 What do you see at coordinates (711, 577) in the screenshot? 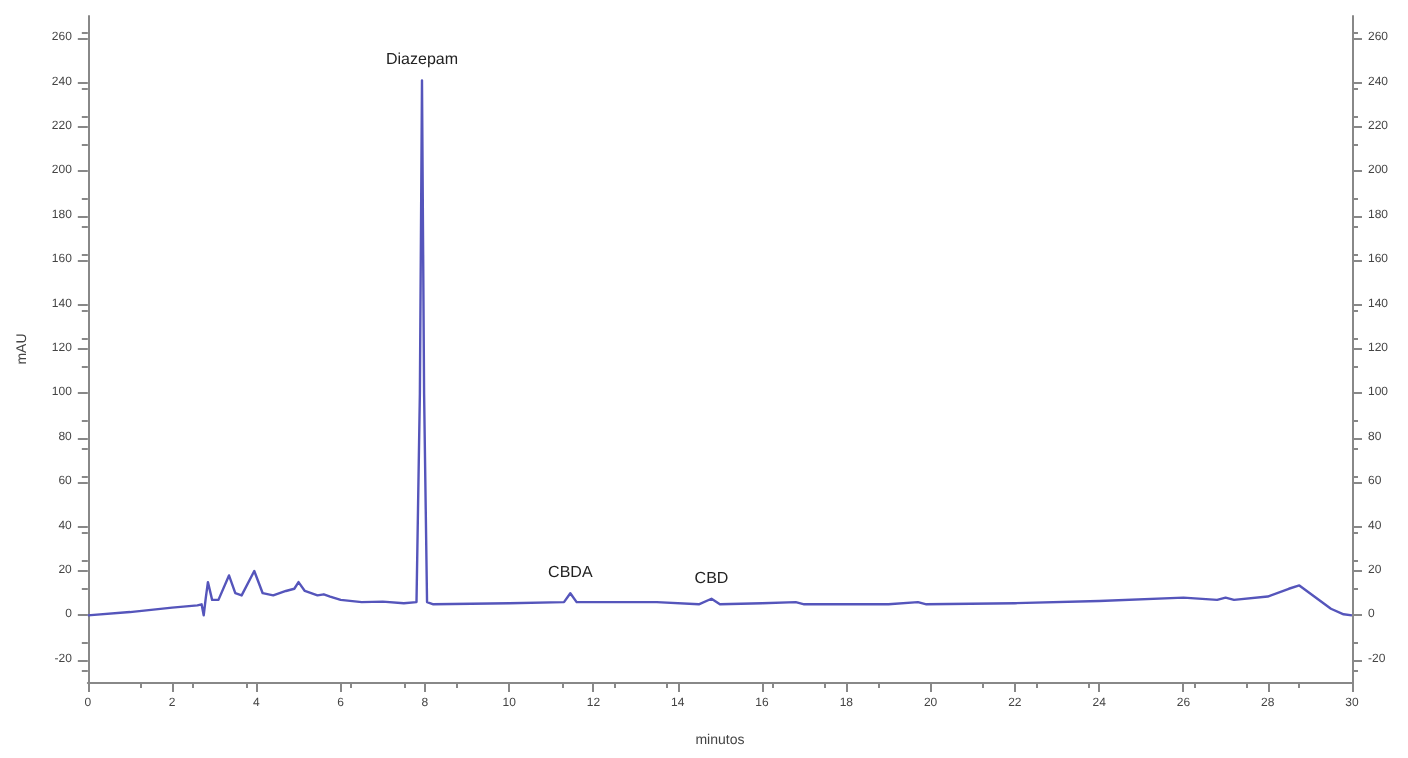
I see `annotation: CBD` at bounding box center [711, 577].